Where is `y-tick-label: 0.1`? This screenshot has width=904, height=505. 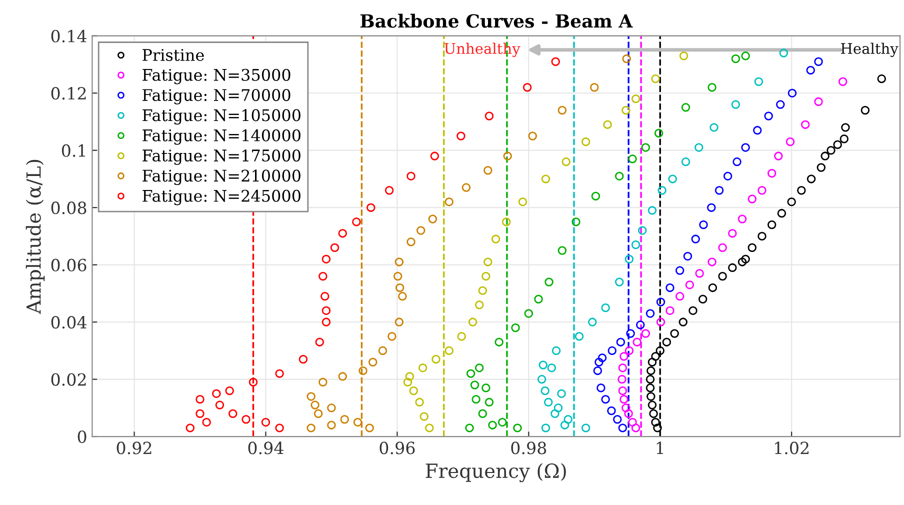 y-tick-label: 0.1 is located at coordinates (73, 150).